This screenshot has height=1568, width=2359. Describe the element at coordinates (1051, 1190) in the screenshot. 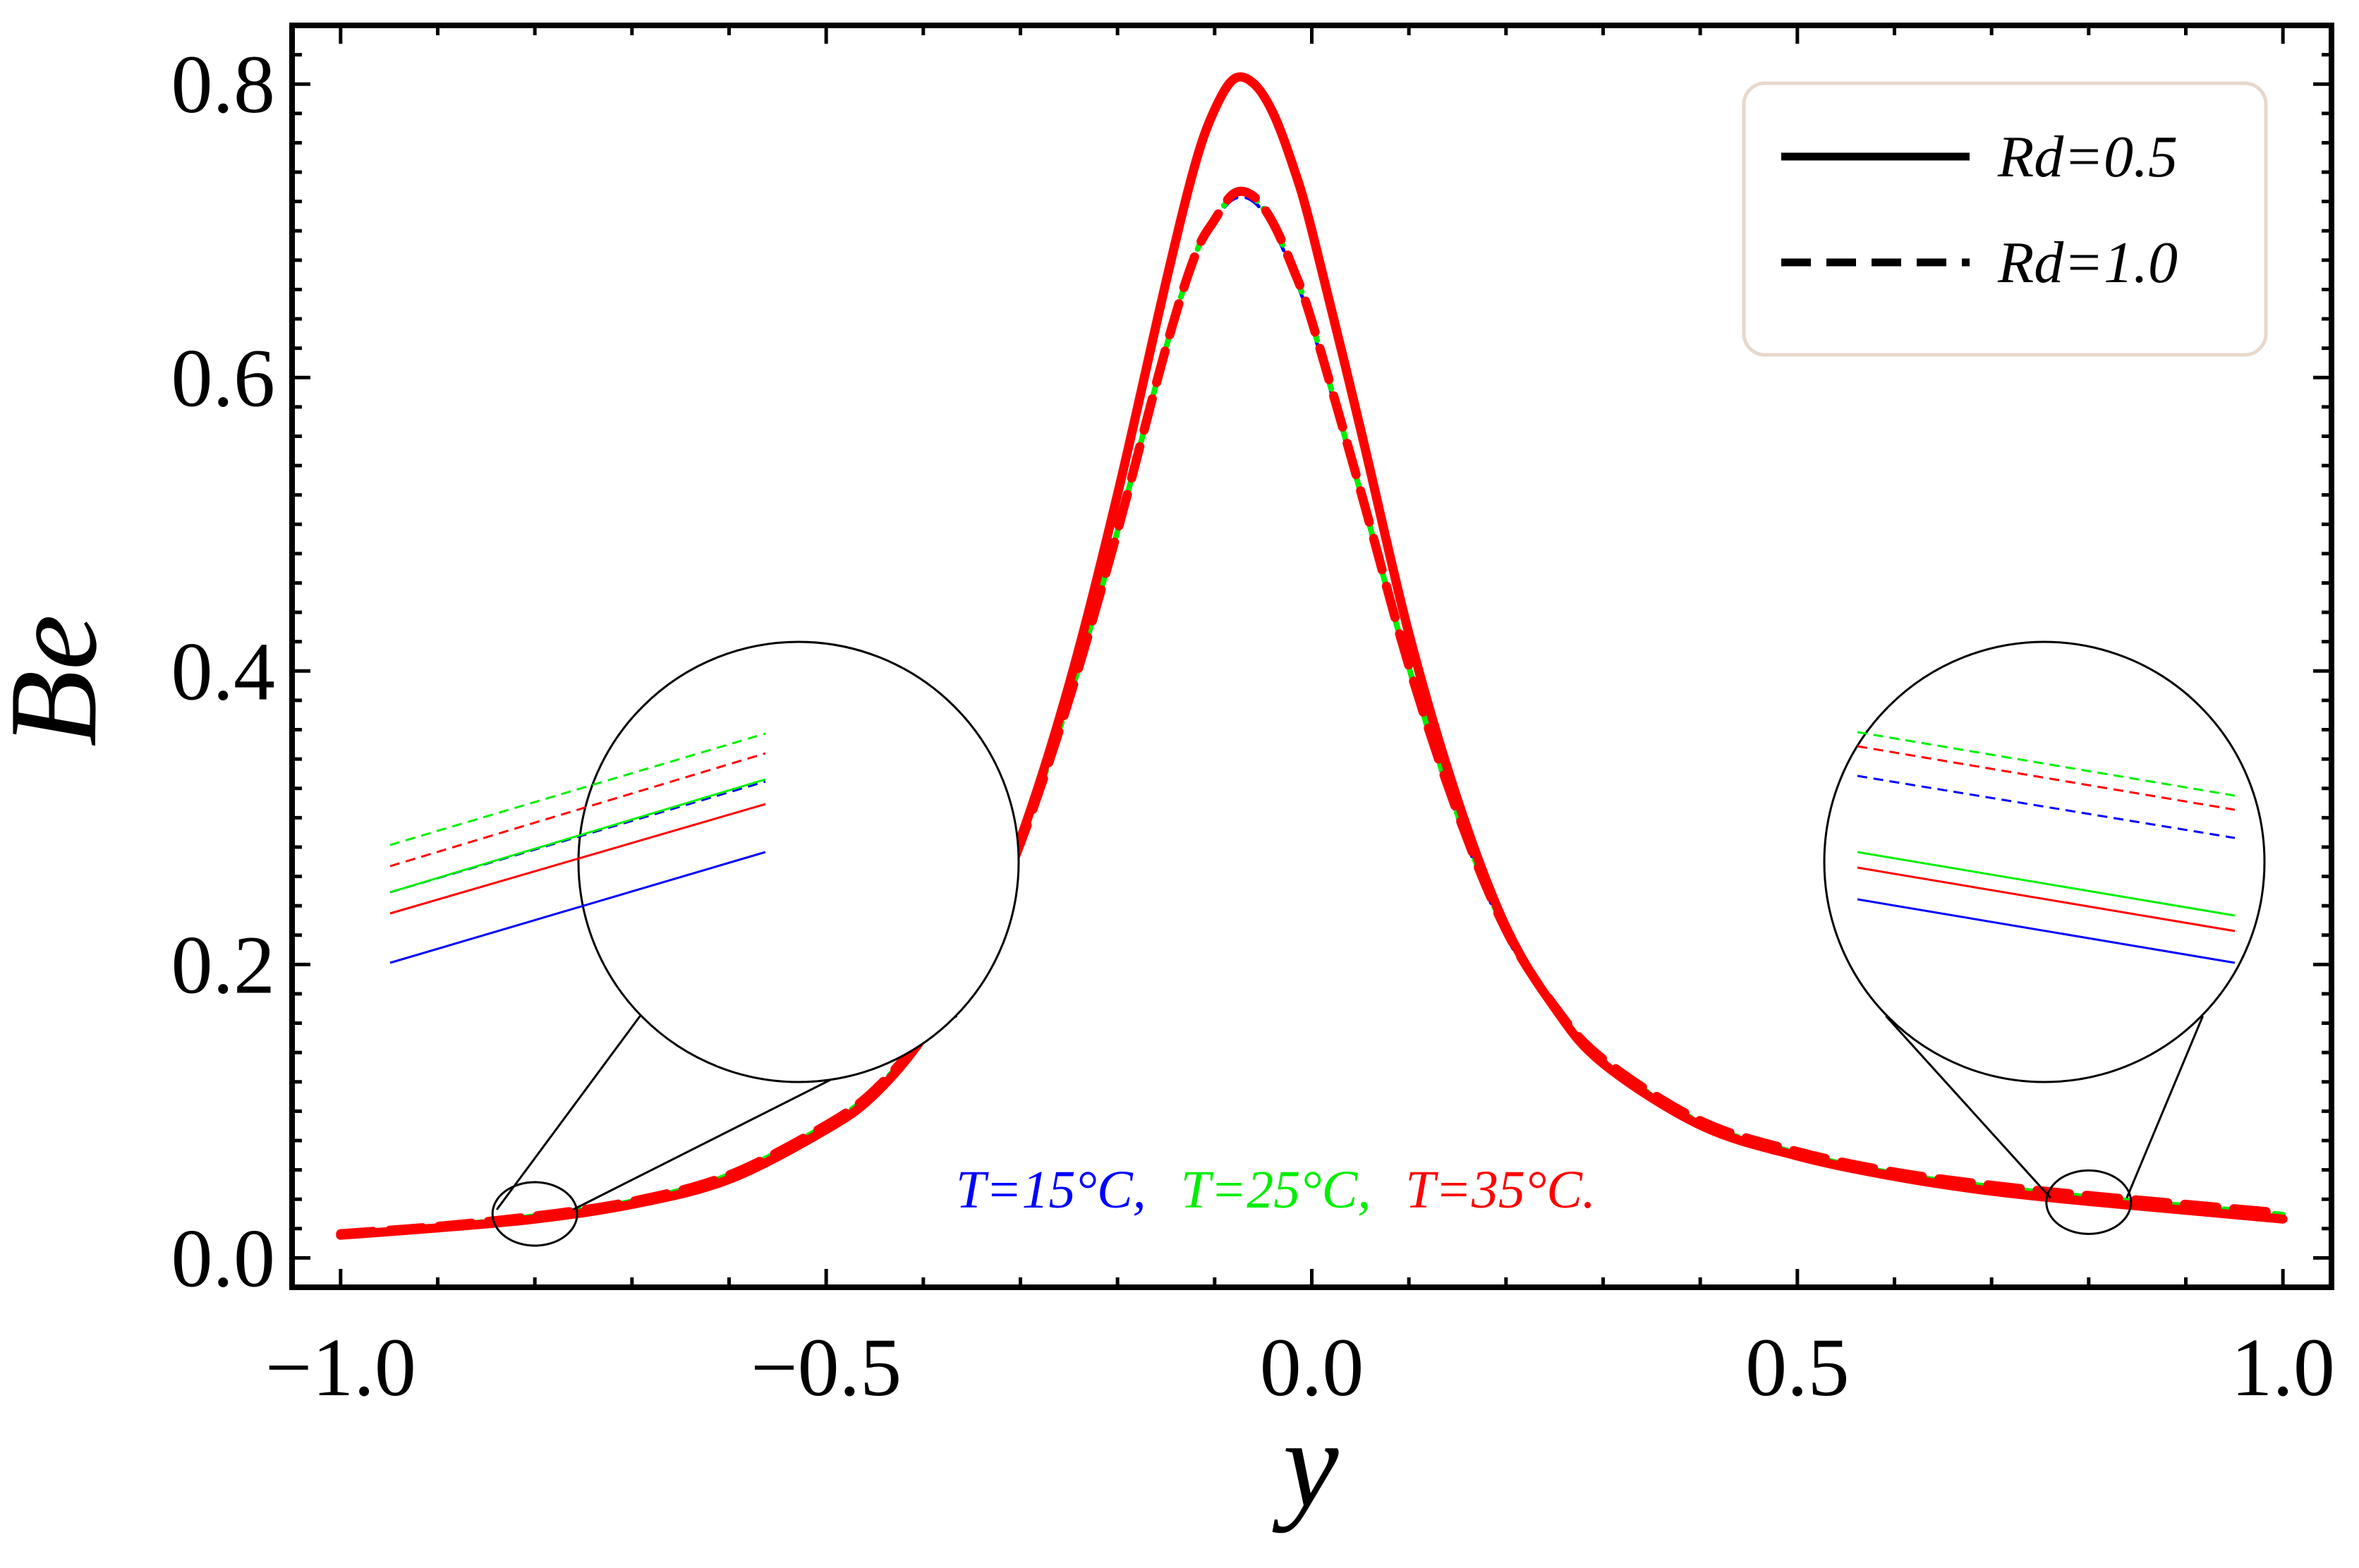

I see `annotation-t15: T=15°C,` at that location.